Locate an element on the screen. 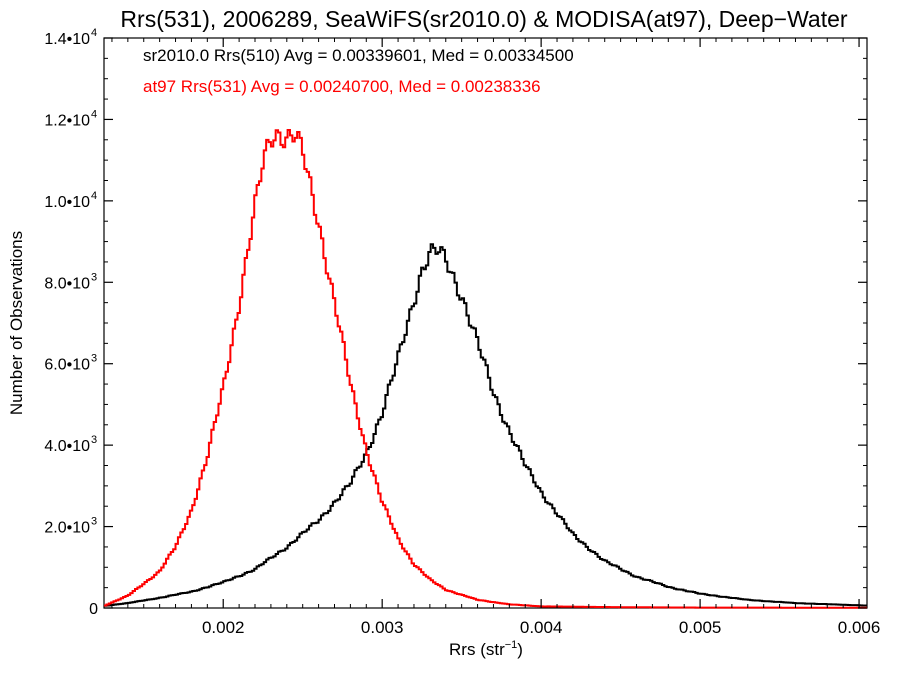 The image size is (900, 675). x-tick-label: 0.005 is located at coordinates (700, 627).